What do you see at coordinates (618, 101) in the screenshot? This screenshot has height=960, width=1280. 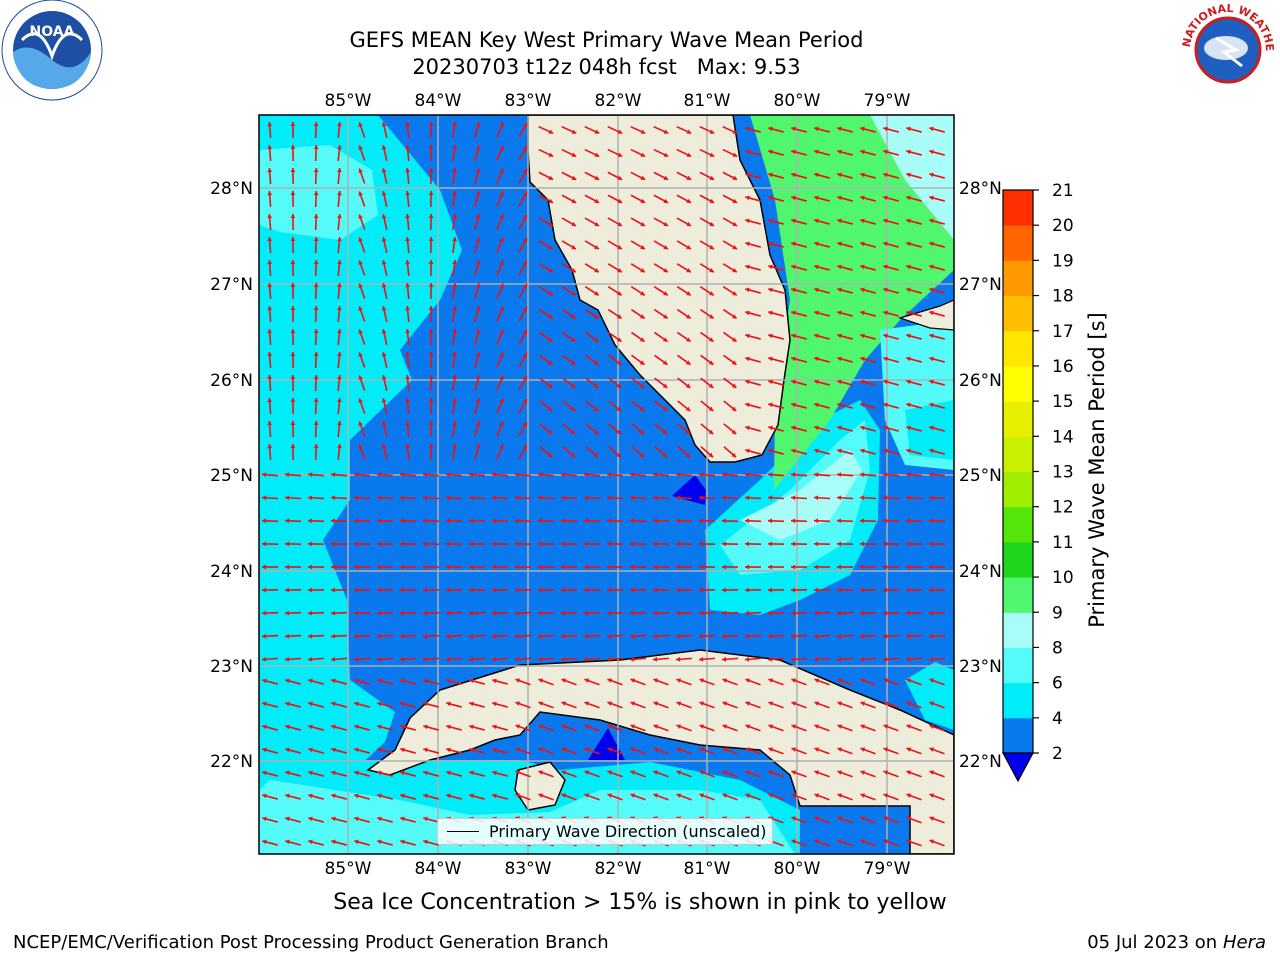 I see `lon-tick-label: 82°W` at bounding box center [618, 101].